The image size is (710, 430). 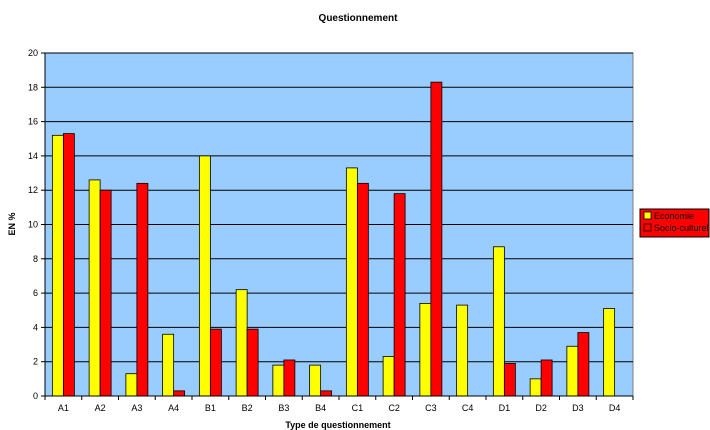 What do you see at coordinates (204, 276) in the screenshot?
I see `bar-economie-b1` at bounding box center [204, 276].